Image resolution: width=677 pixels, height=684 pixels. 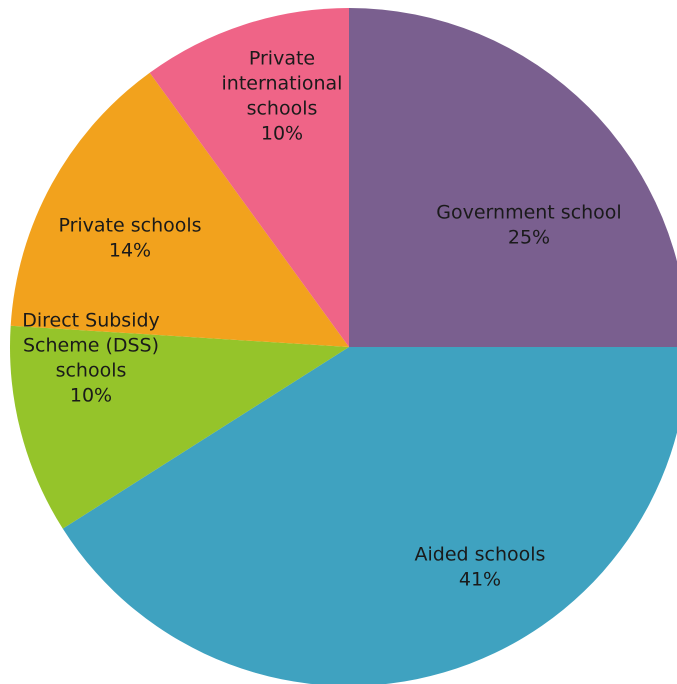 What do you see at coordinates (129, 226) in the screenshot?
I see `slice-label-line: Private schools` at bounding box center [129, 226].